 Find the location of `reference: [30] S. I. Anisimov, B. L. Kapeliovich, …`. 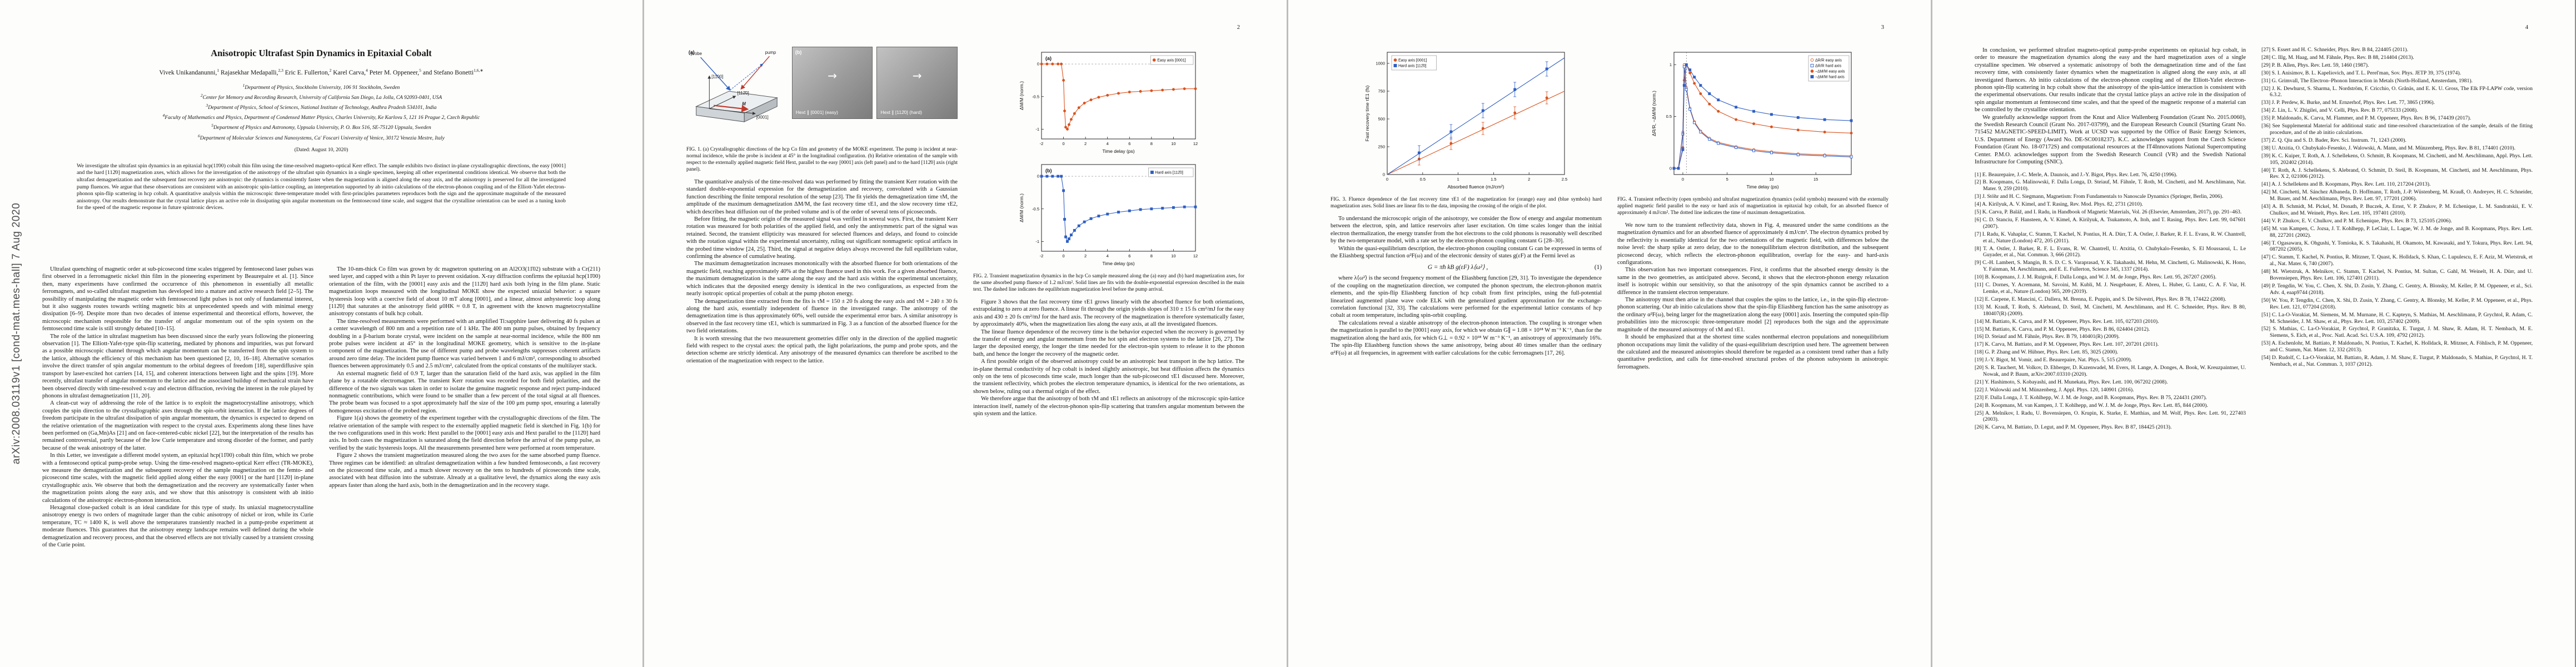

reference: [30] S. I. Anisimov, B. L. Kapeliovich, … is located at coordinates (2361, 72).